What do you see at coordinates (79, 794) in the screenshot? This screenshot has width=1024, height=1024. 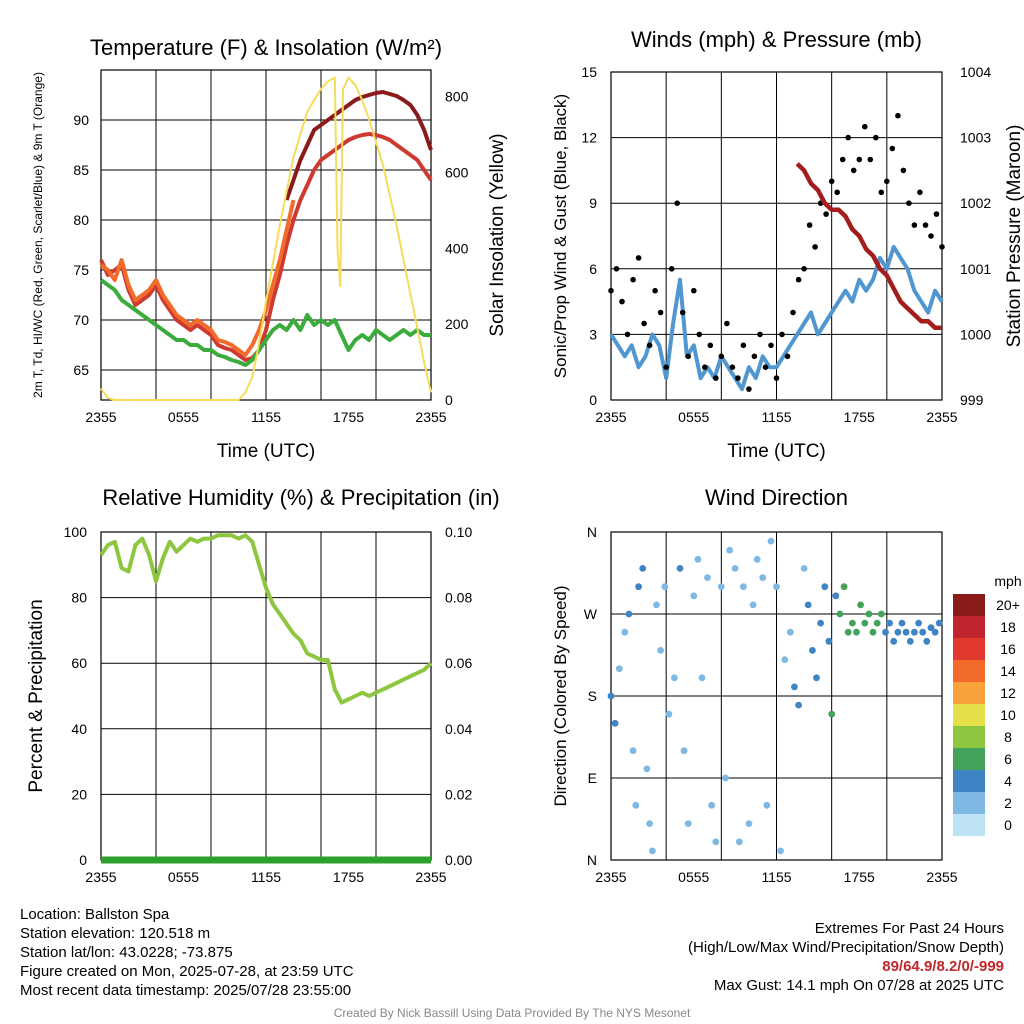 I see `y-tick-label: 20` at bounding box center [79, 794].